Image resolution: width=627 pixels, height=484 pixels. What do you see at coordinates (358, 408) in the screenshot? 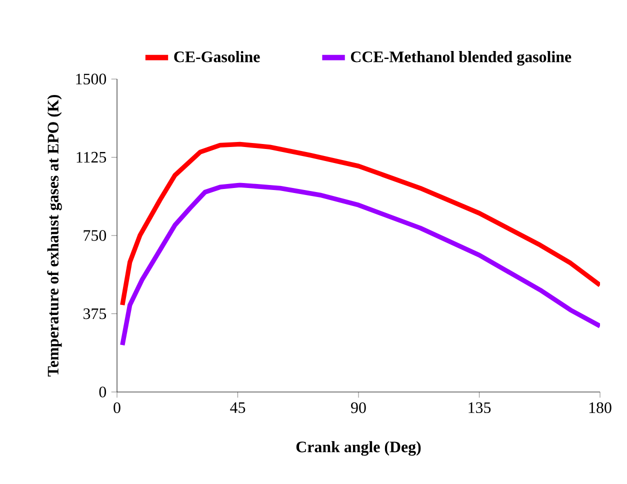
I see `x-tick-label: 90` at bounding box center [358, 408].